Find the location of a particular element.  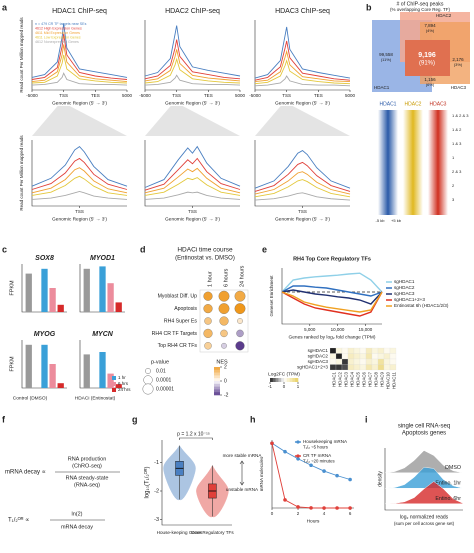

heatmap-group-label: 2 & 3 is located at coordinates (457, 171).